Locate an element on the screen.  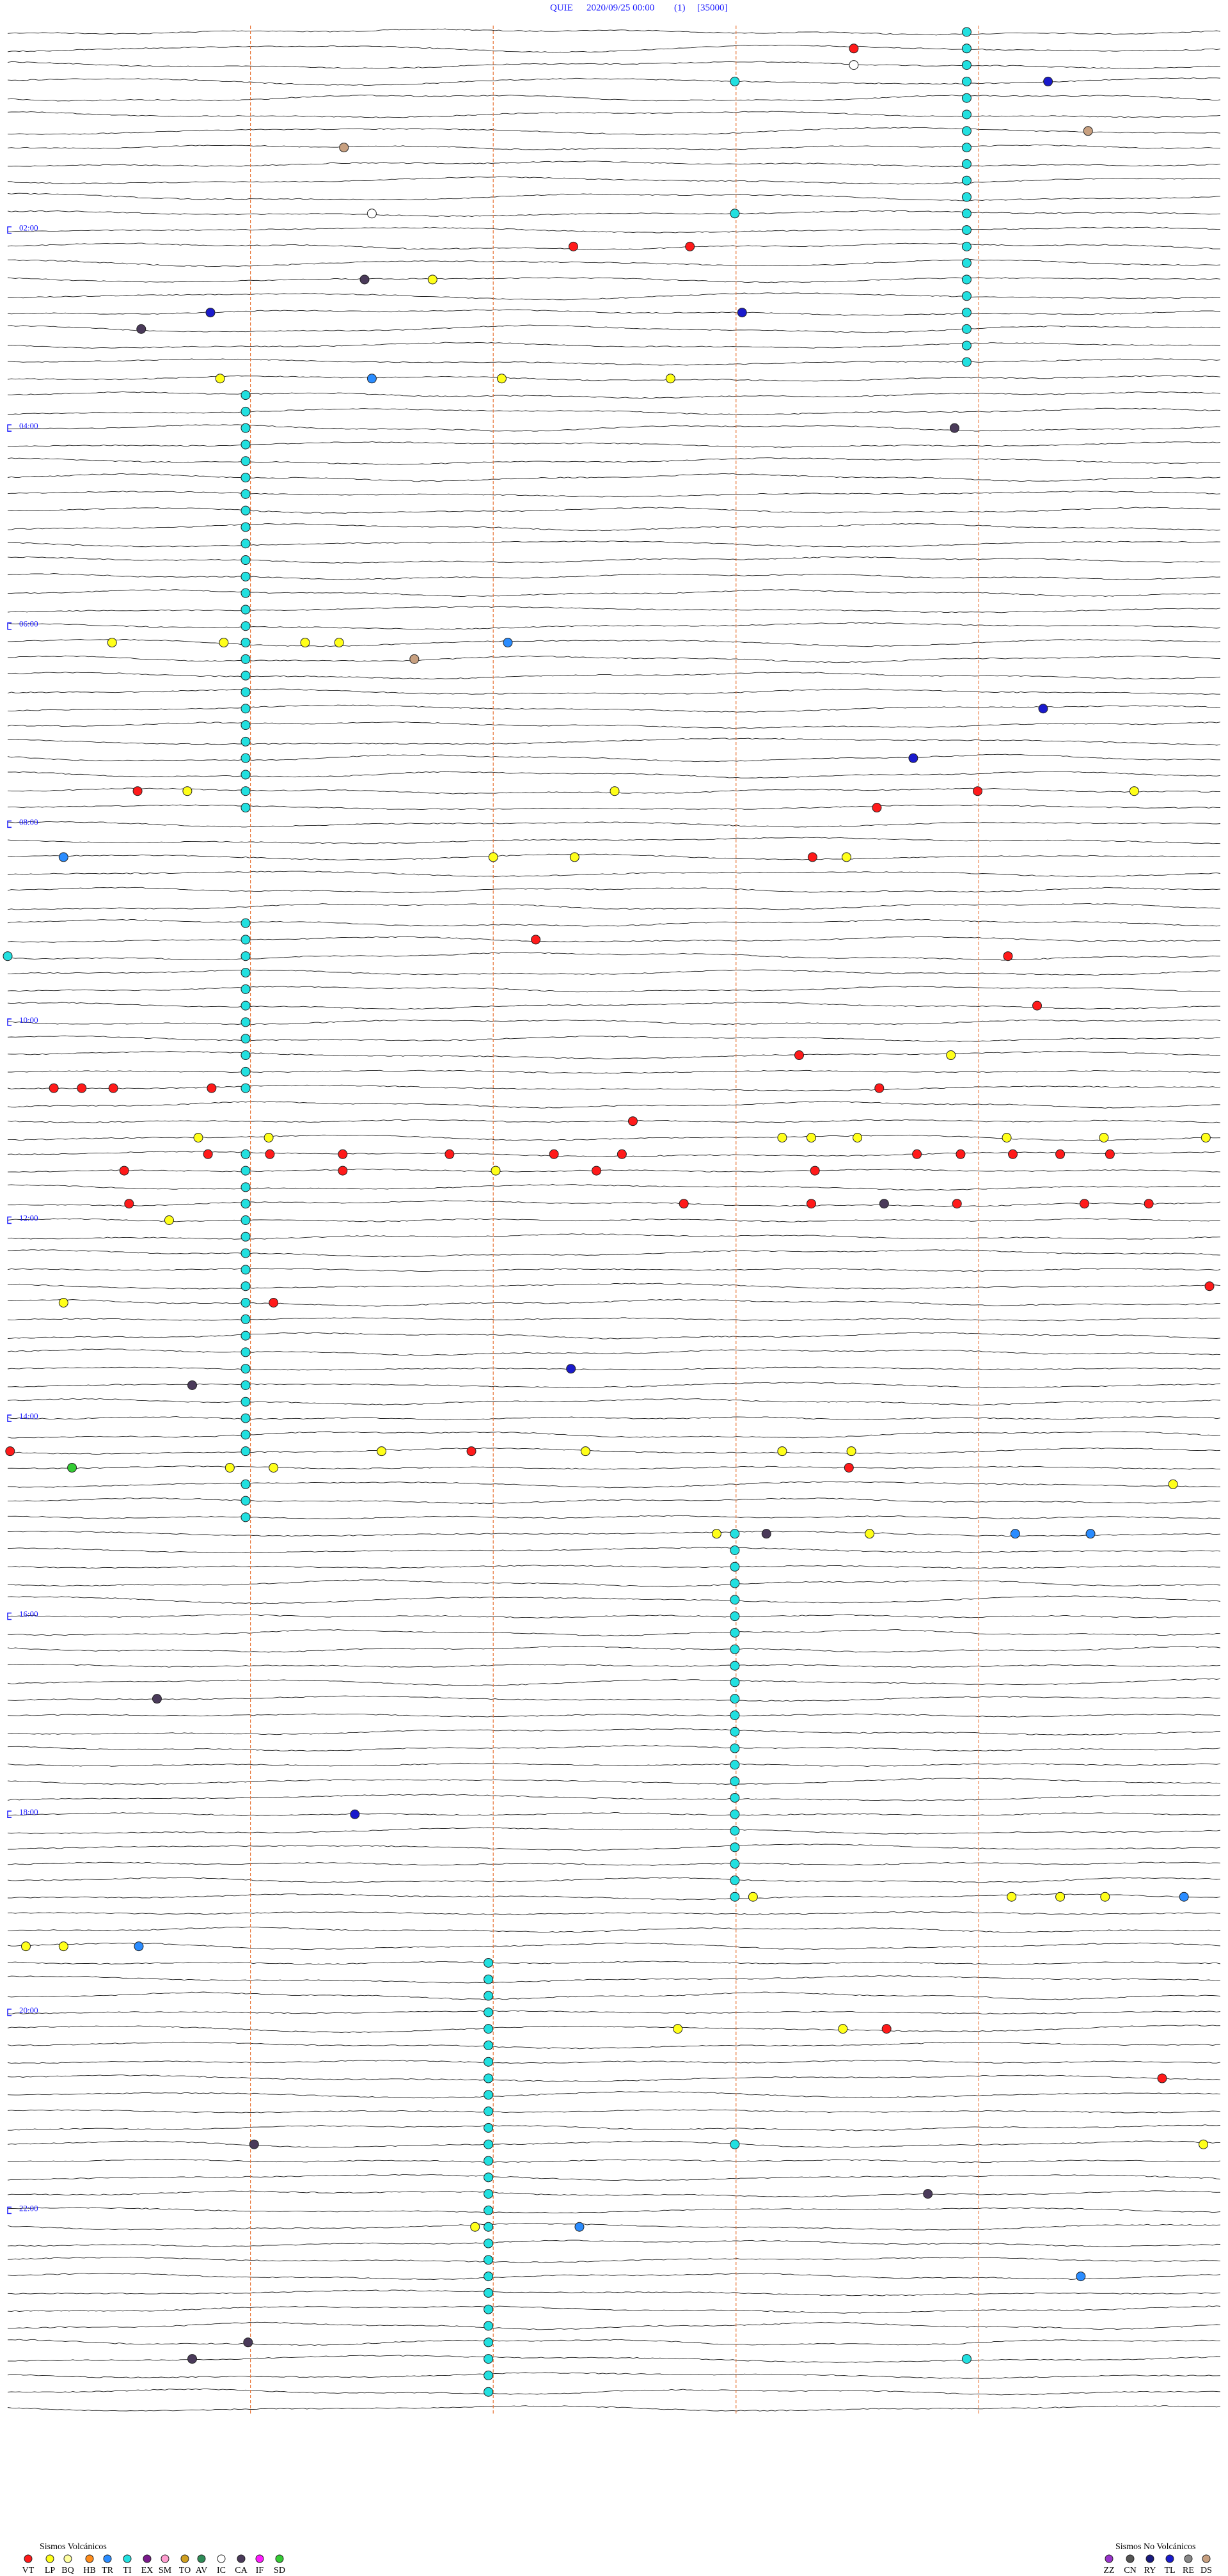
event-ca is located at coordinates (248, 2342).